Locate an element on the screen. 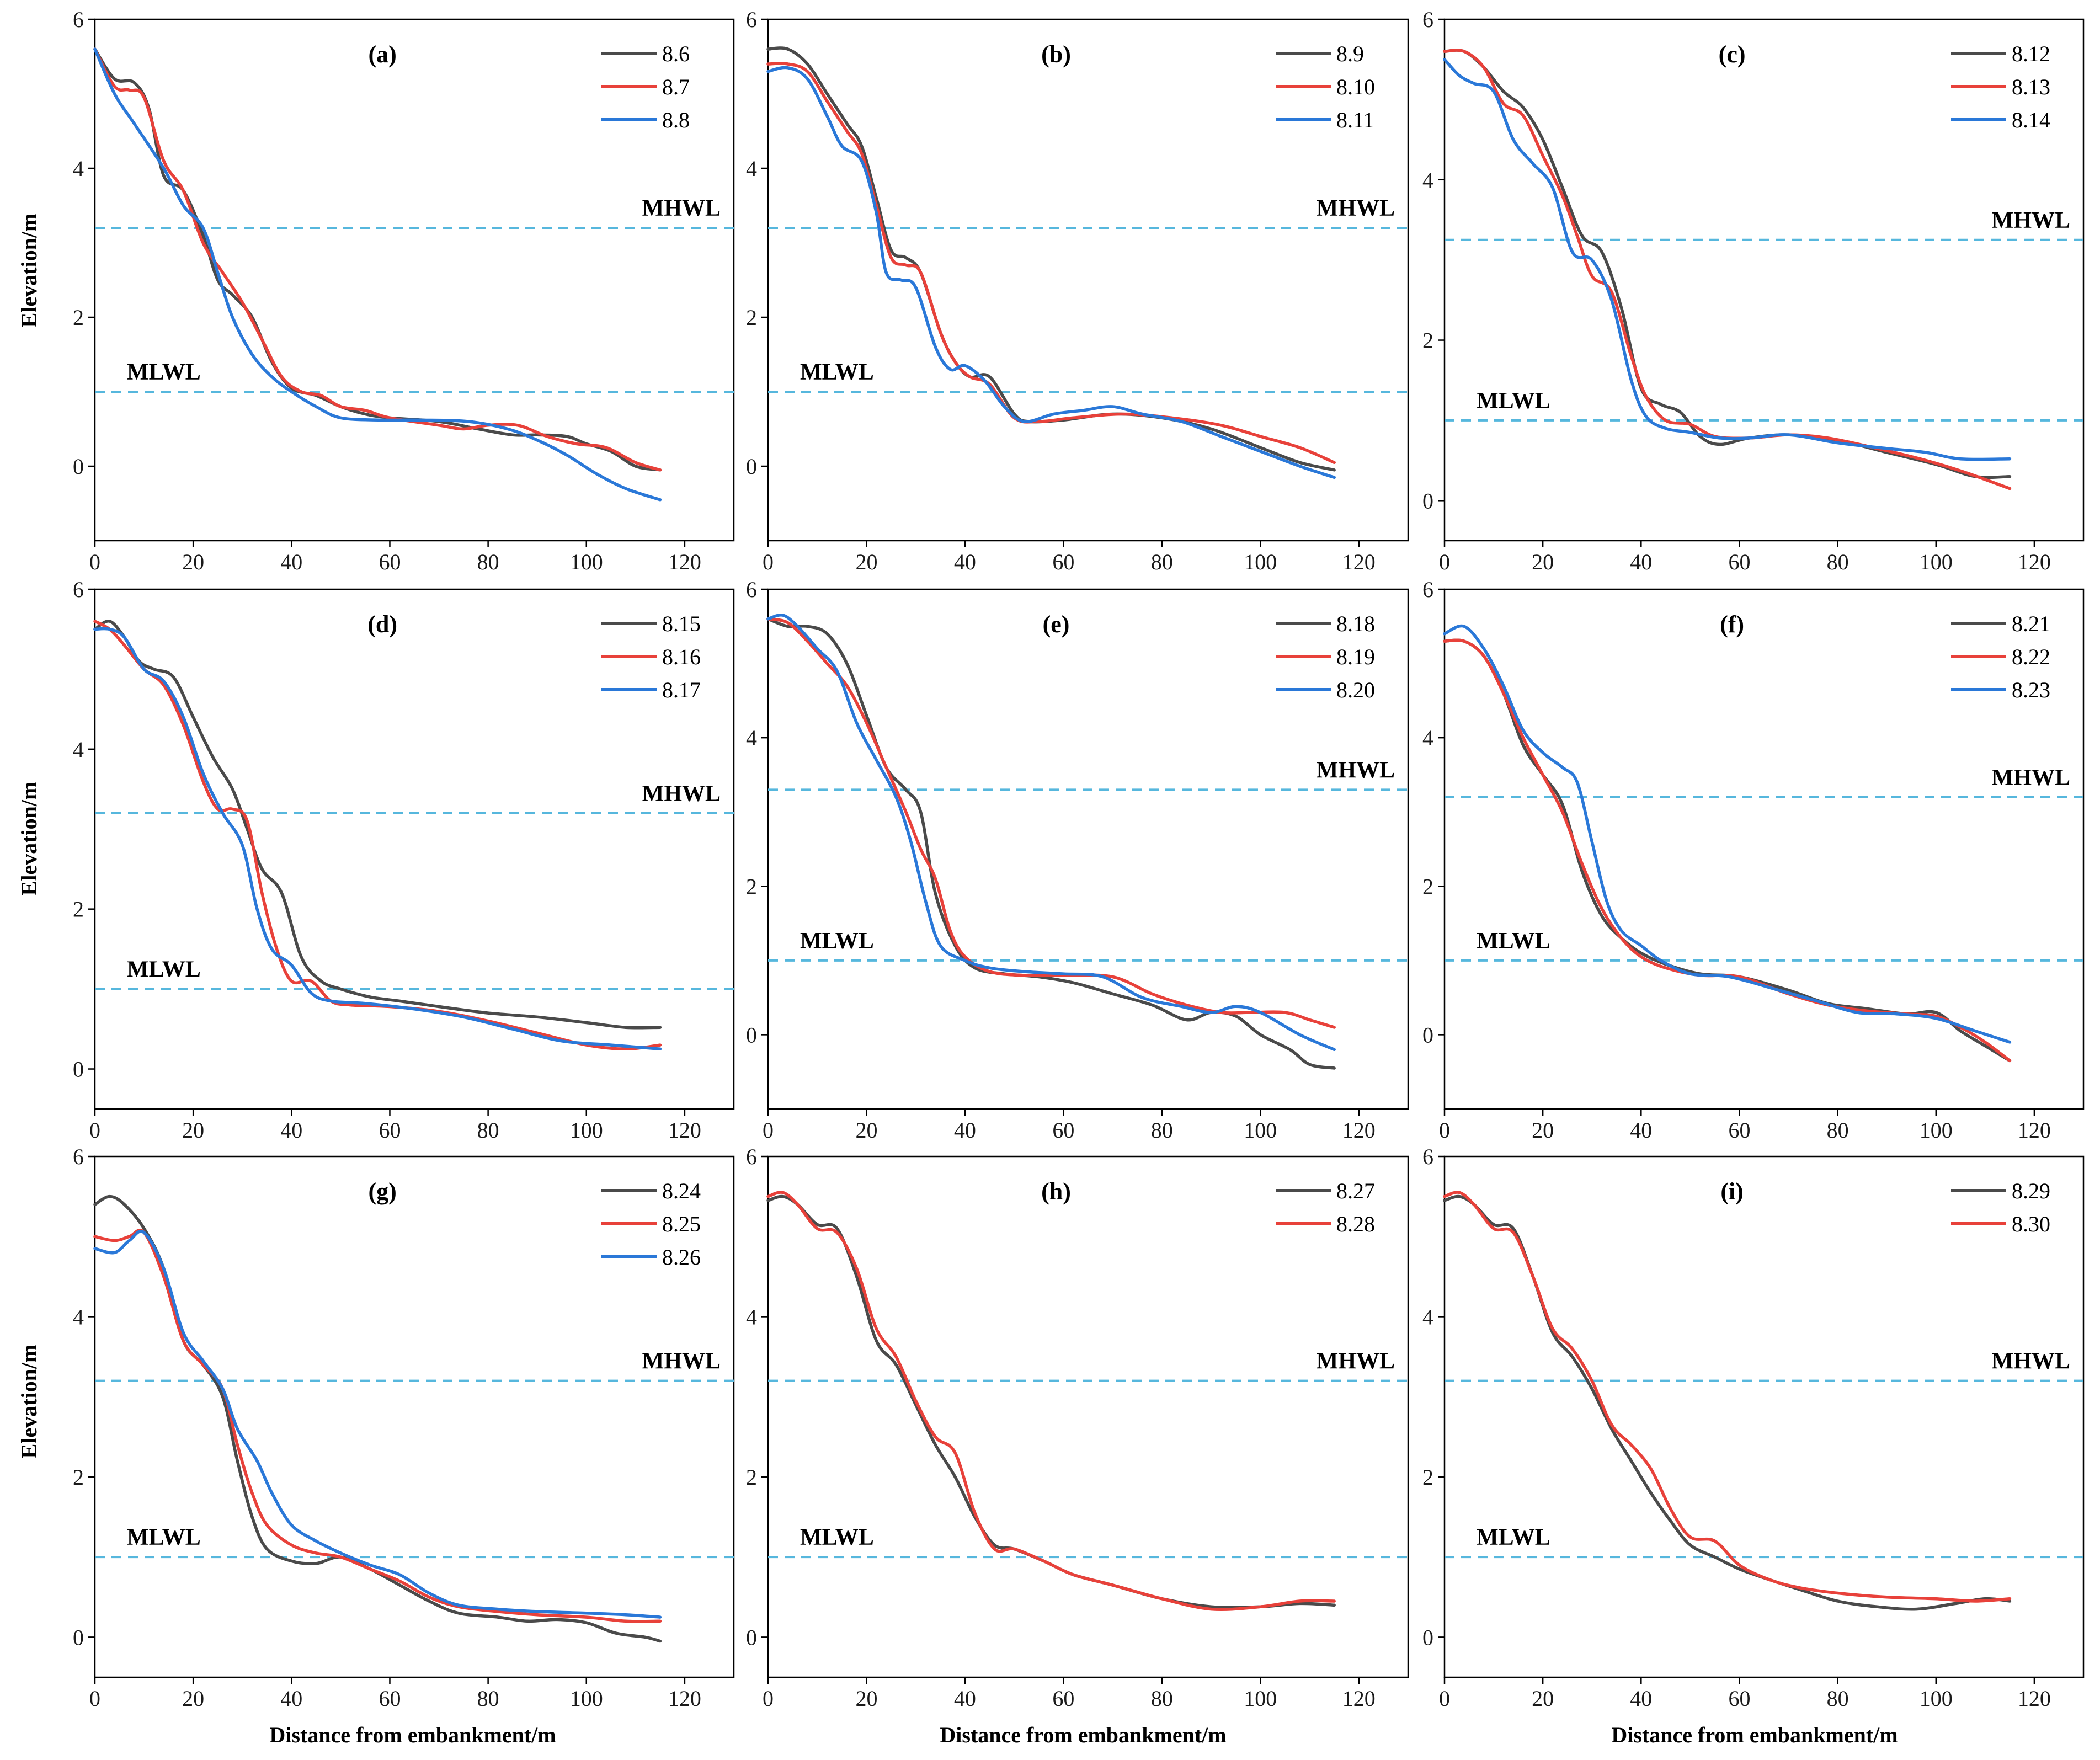  panel-label: (g) is located at coordinates (382, 1191).